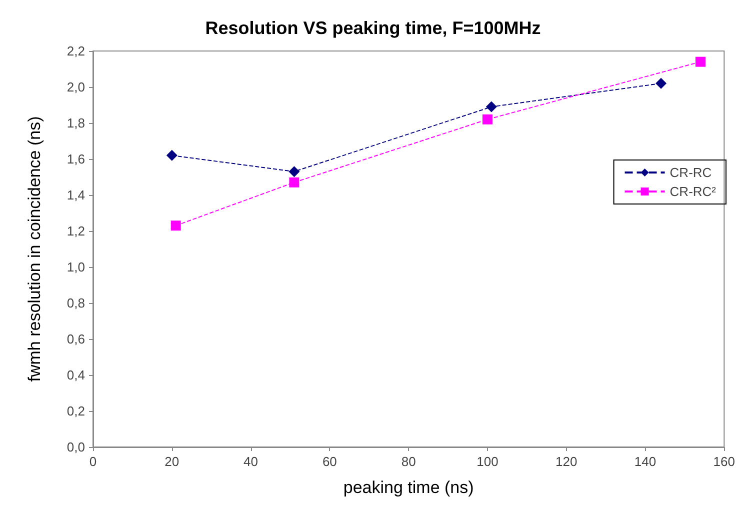  Describe the element at coordinates (487, 461) in the screenshot. I see `x-tick-label: 100` at that location.